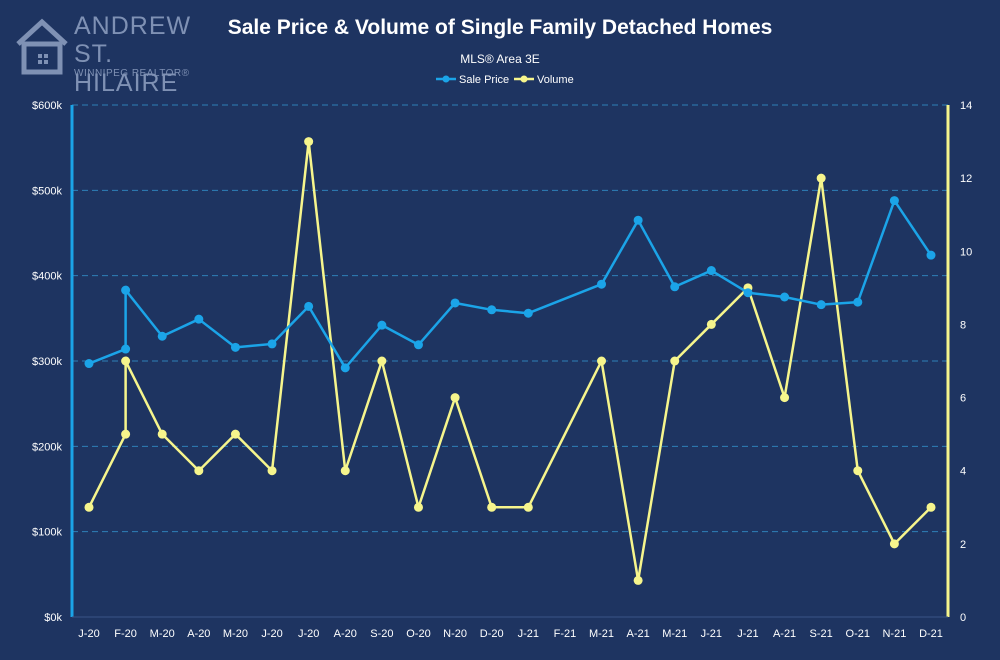 This screenshot has height=660, width=1000. Describe the element at coordinates (858, 634) in the screenshot. I see `x-tick-label: O-21` at that location.